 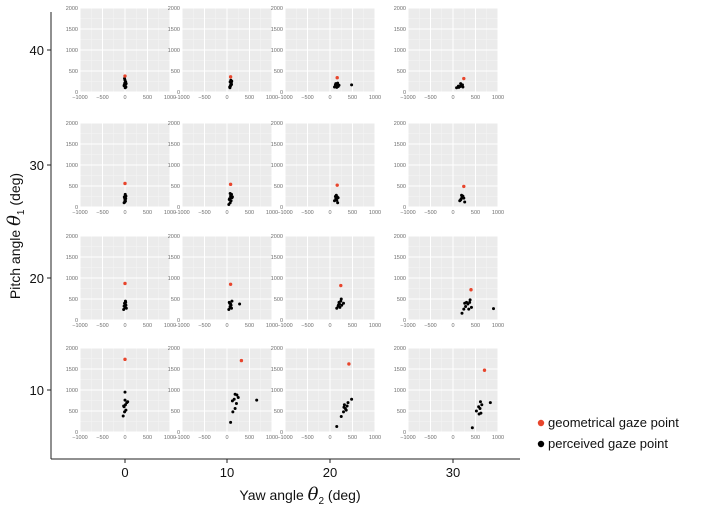 What do you see at coordinates (37, 278) in the screenshot?
I see `outer-y-tick-label: 20` at bounding box center [37, 278].